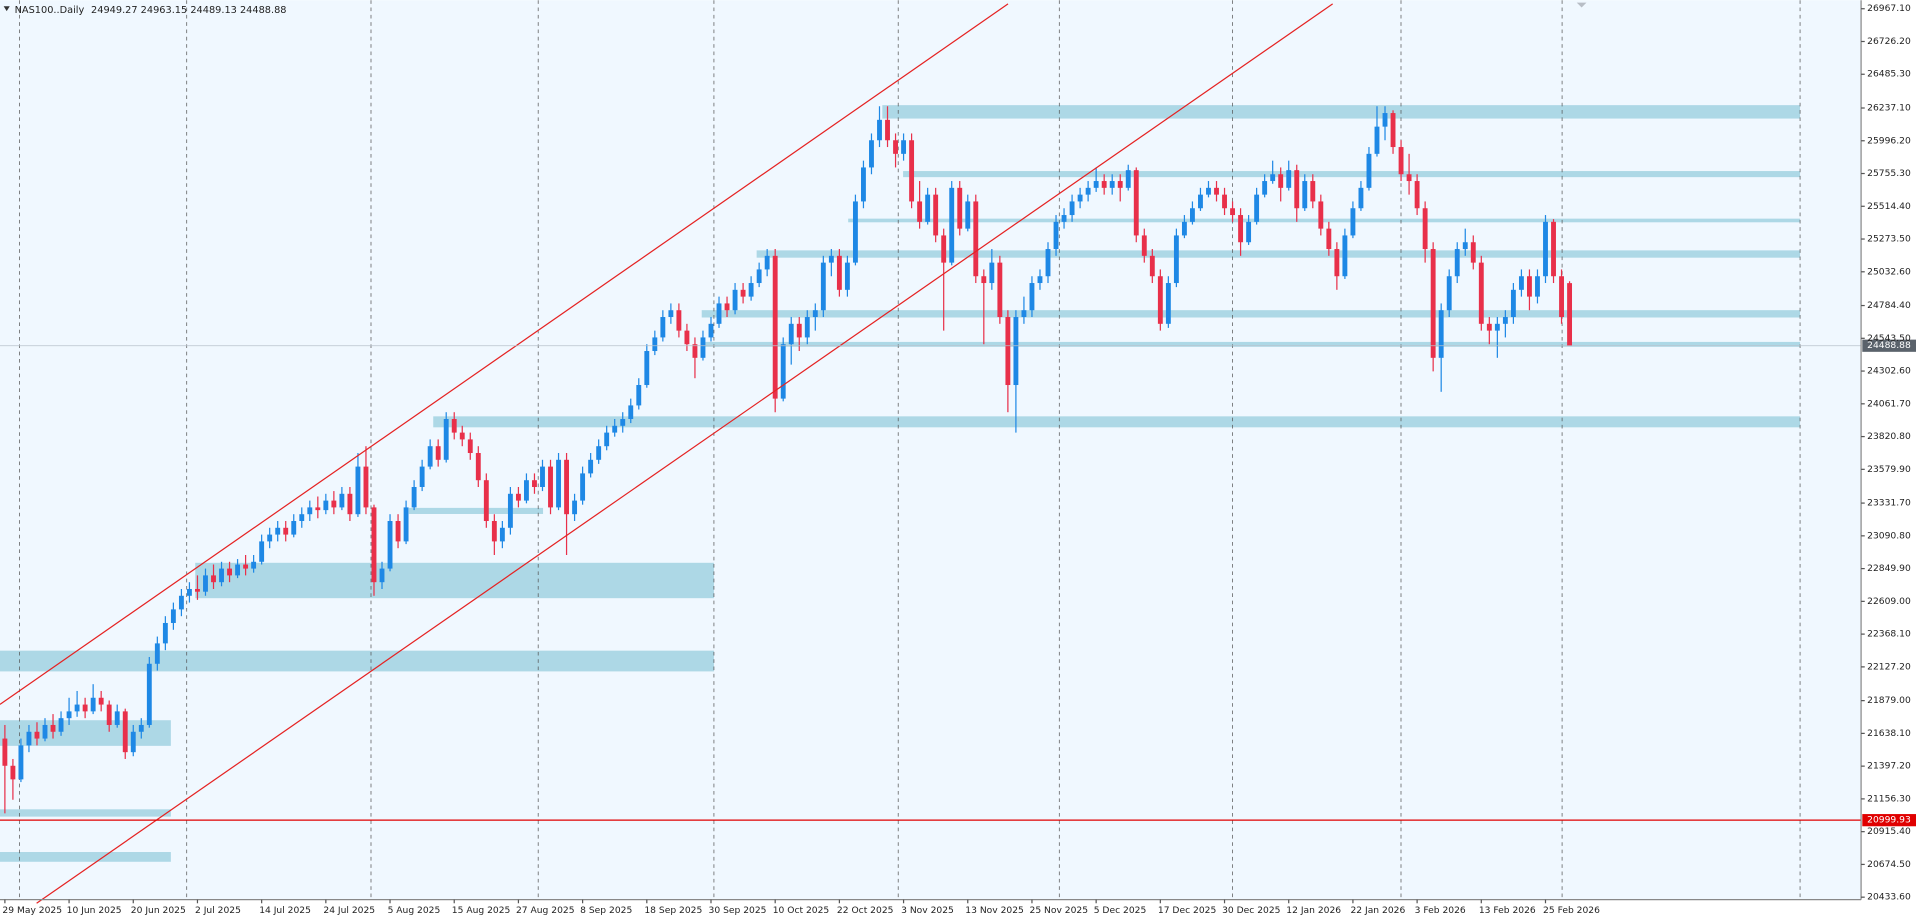 Image resolution: width=1916 pixels, height=923 pixels. I want to click on x-tick-label: 22 Jan 2026, so click(1377, 911).